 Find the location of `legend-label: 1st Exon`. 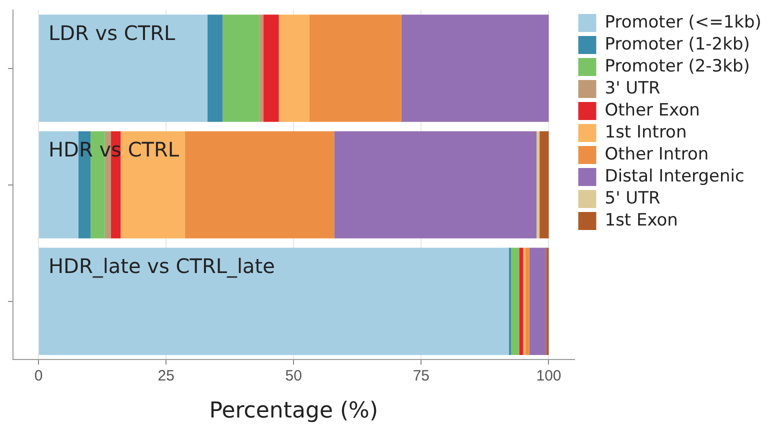

legend-label: 1st Exon is located at coordinates (641, 220).